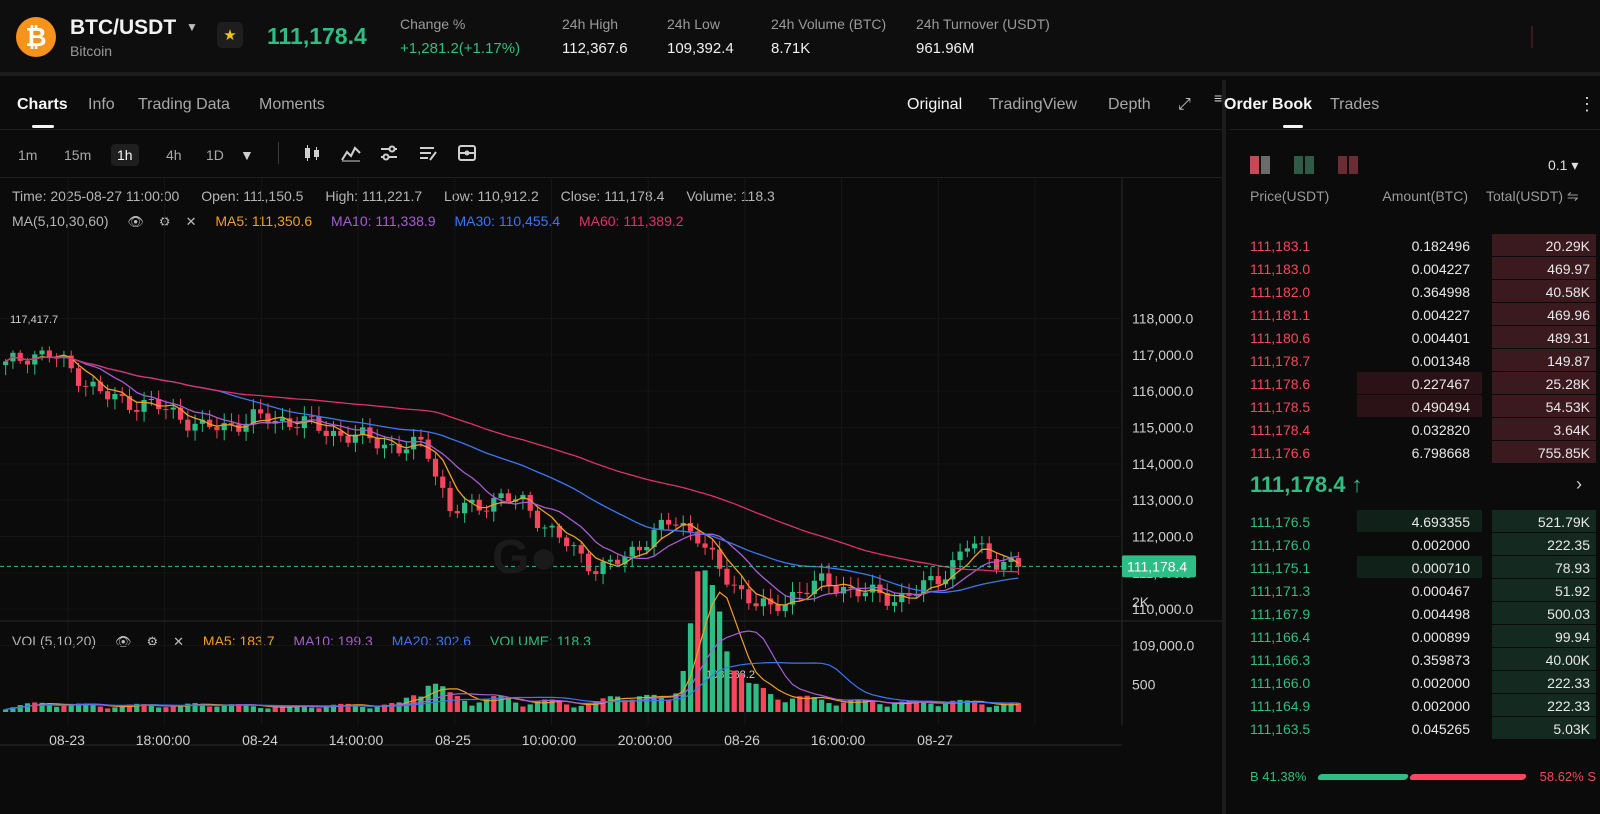 This screenshot has height=814, width=1600. I want to click on indicators-icon, so click(351, 153).